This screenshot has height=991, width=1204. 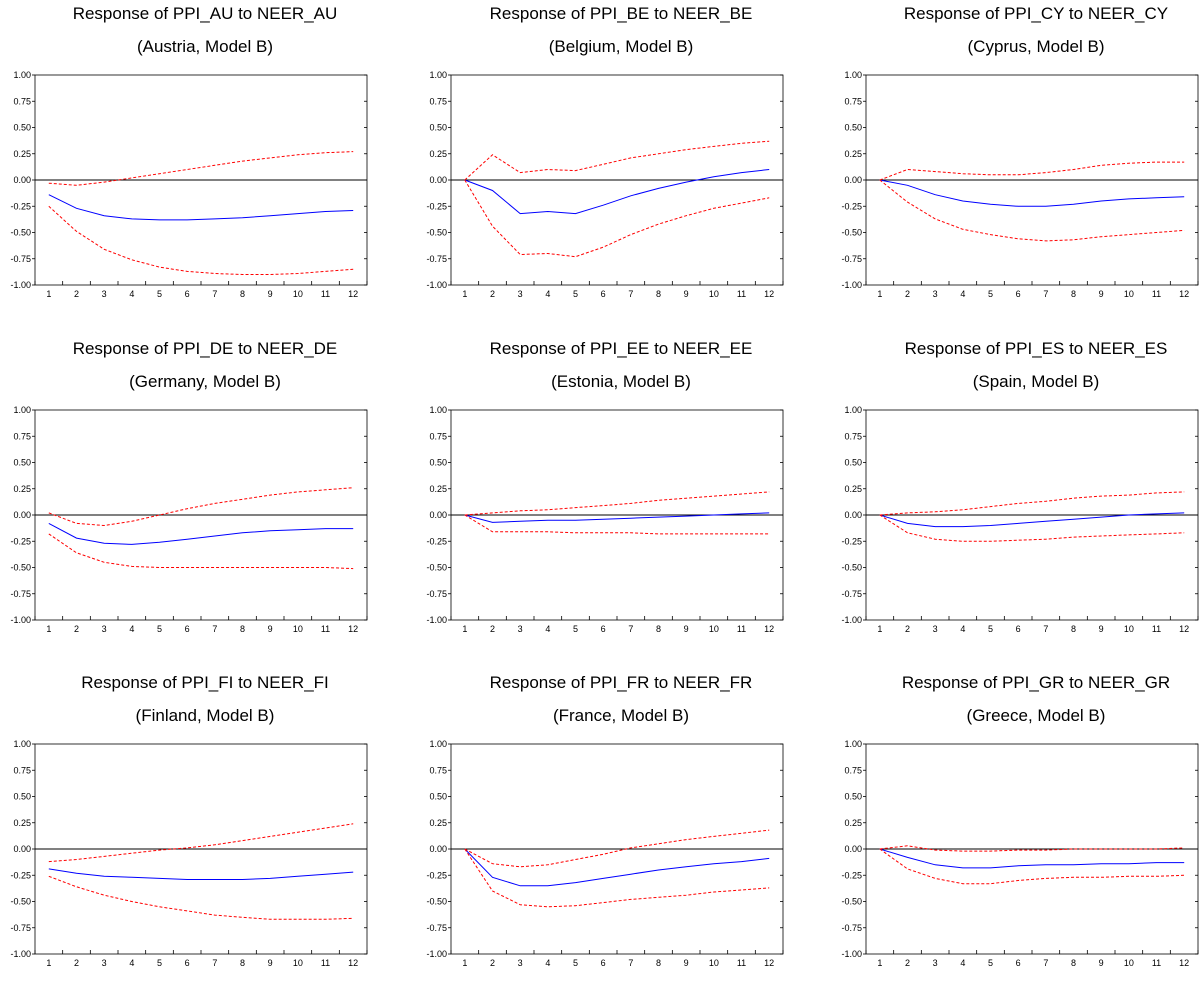 I want to click on chart-subtitle: (Spain, Model B), so click(x=1036, y=381).